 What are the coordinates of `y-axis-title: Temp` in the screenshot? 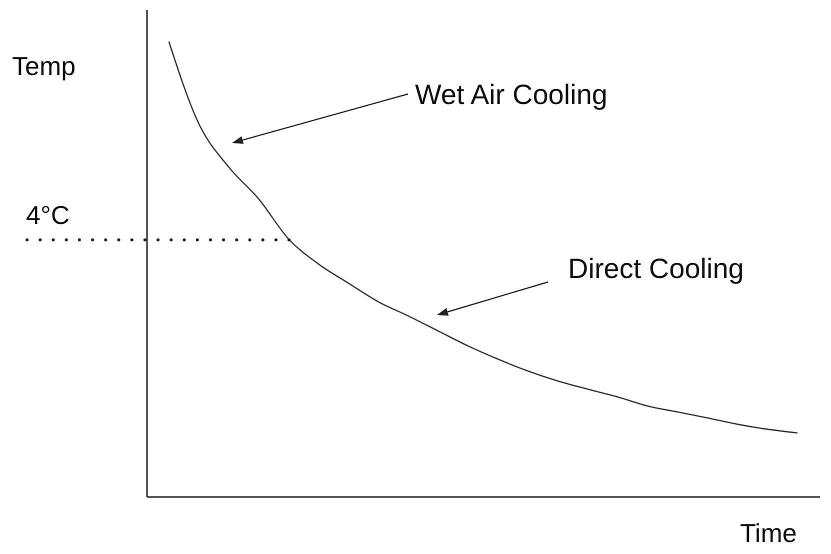 It's located at (44, 66).